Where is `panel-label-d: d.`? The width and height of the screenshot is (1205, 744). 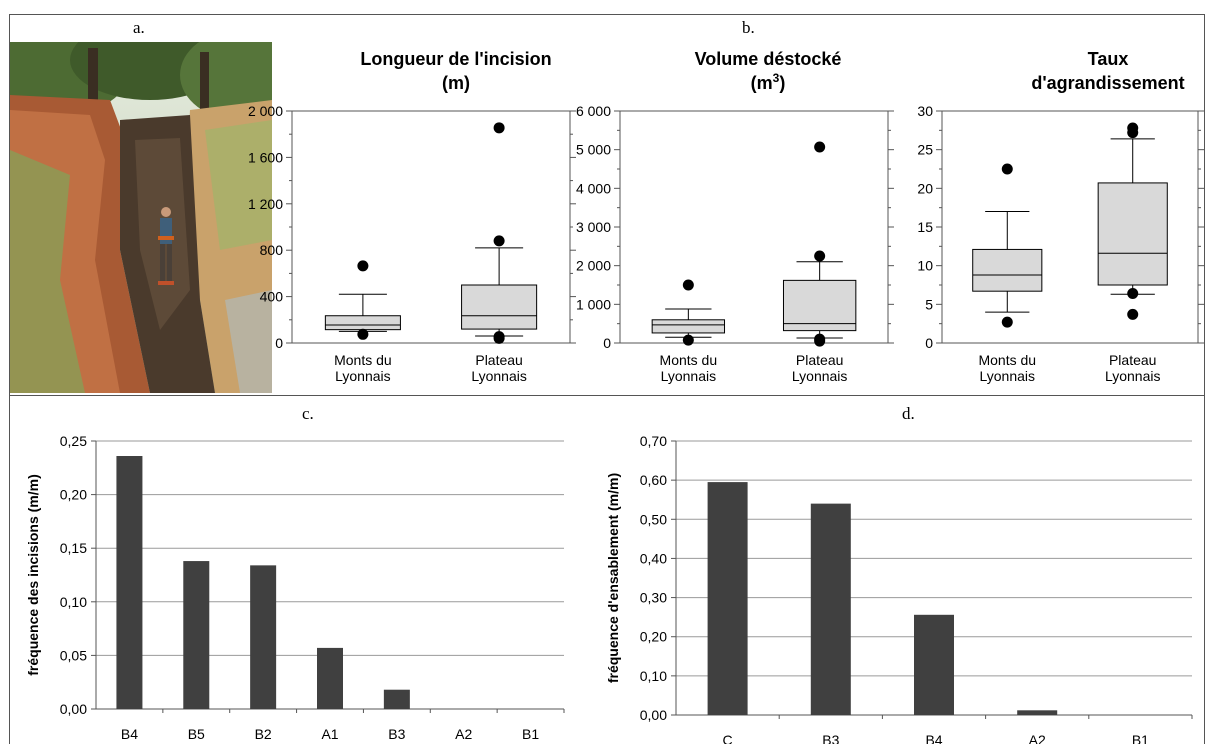 panel-label-d: d. is located at coordinates (908, 413).